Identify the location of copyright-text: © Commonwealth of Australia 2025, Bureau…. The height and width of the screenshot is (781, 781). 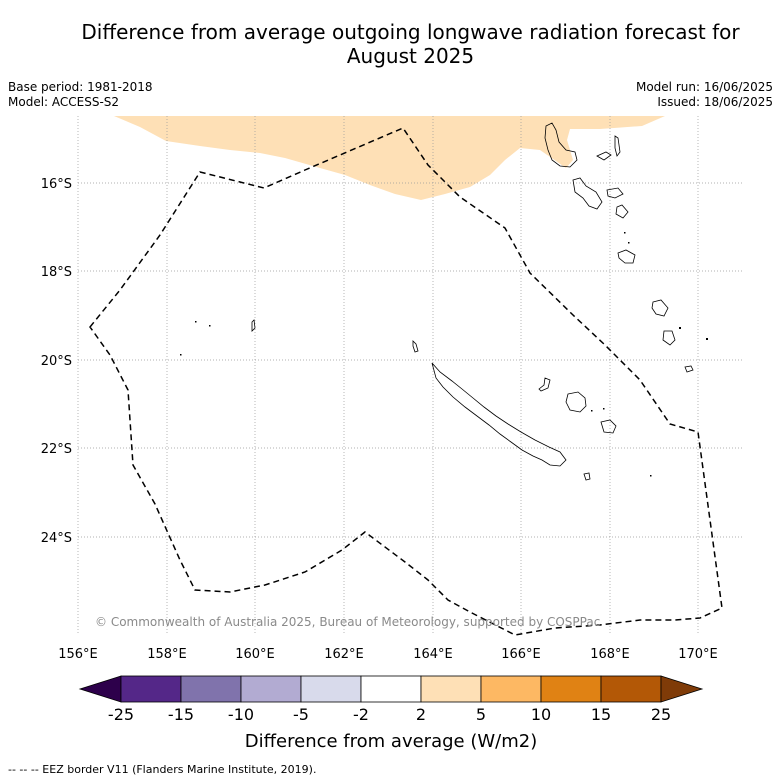
(347, 622).